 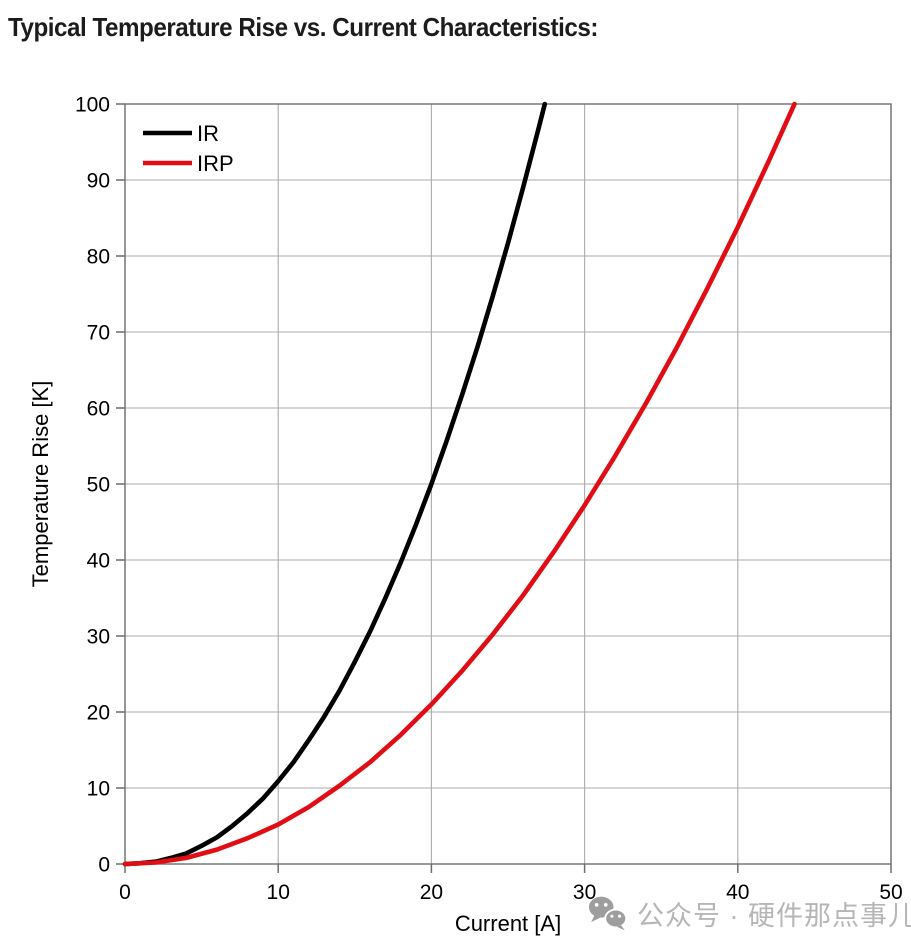 I want to click on y-tick-label: 50, so click(x=98, y=485).